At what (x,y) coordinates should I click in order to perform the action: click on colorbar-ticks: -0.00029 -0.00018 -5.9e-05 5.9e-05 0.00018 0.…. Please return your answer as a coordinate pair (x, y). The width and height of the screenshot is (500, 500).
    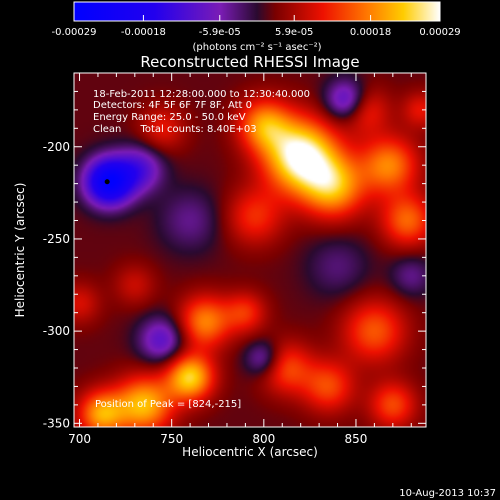
    Looking at the image, I should click on (256, 26).